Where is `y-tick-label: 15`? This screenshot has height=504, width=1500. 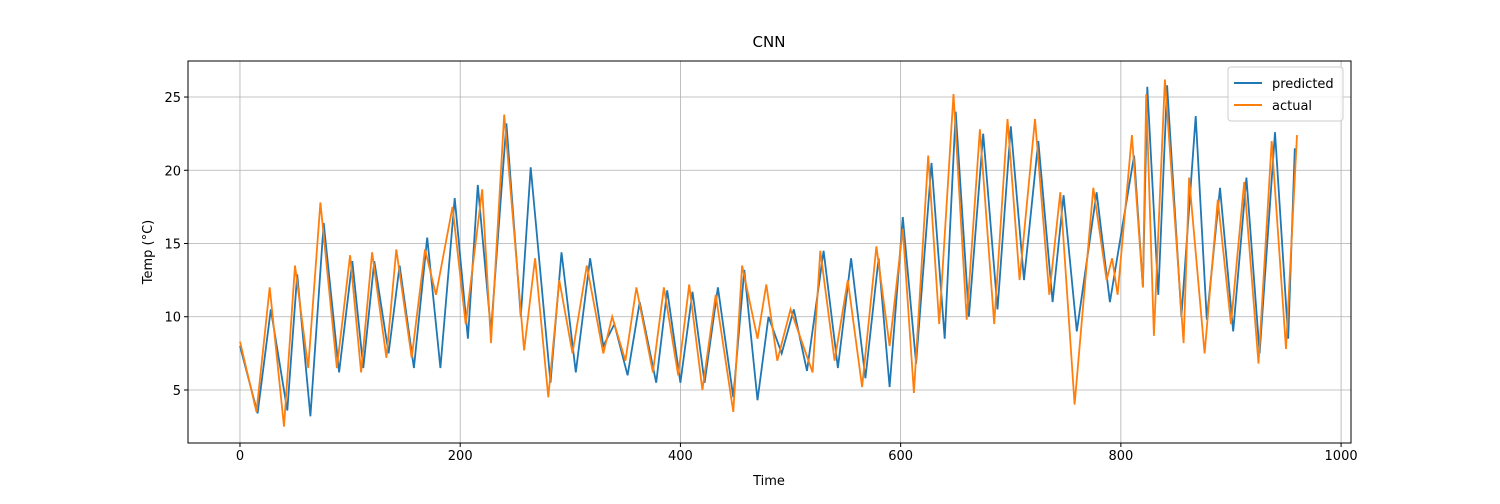 y-tick-label: 15 is located at coordinates (172, 245).